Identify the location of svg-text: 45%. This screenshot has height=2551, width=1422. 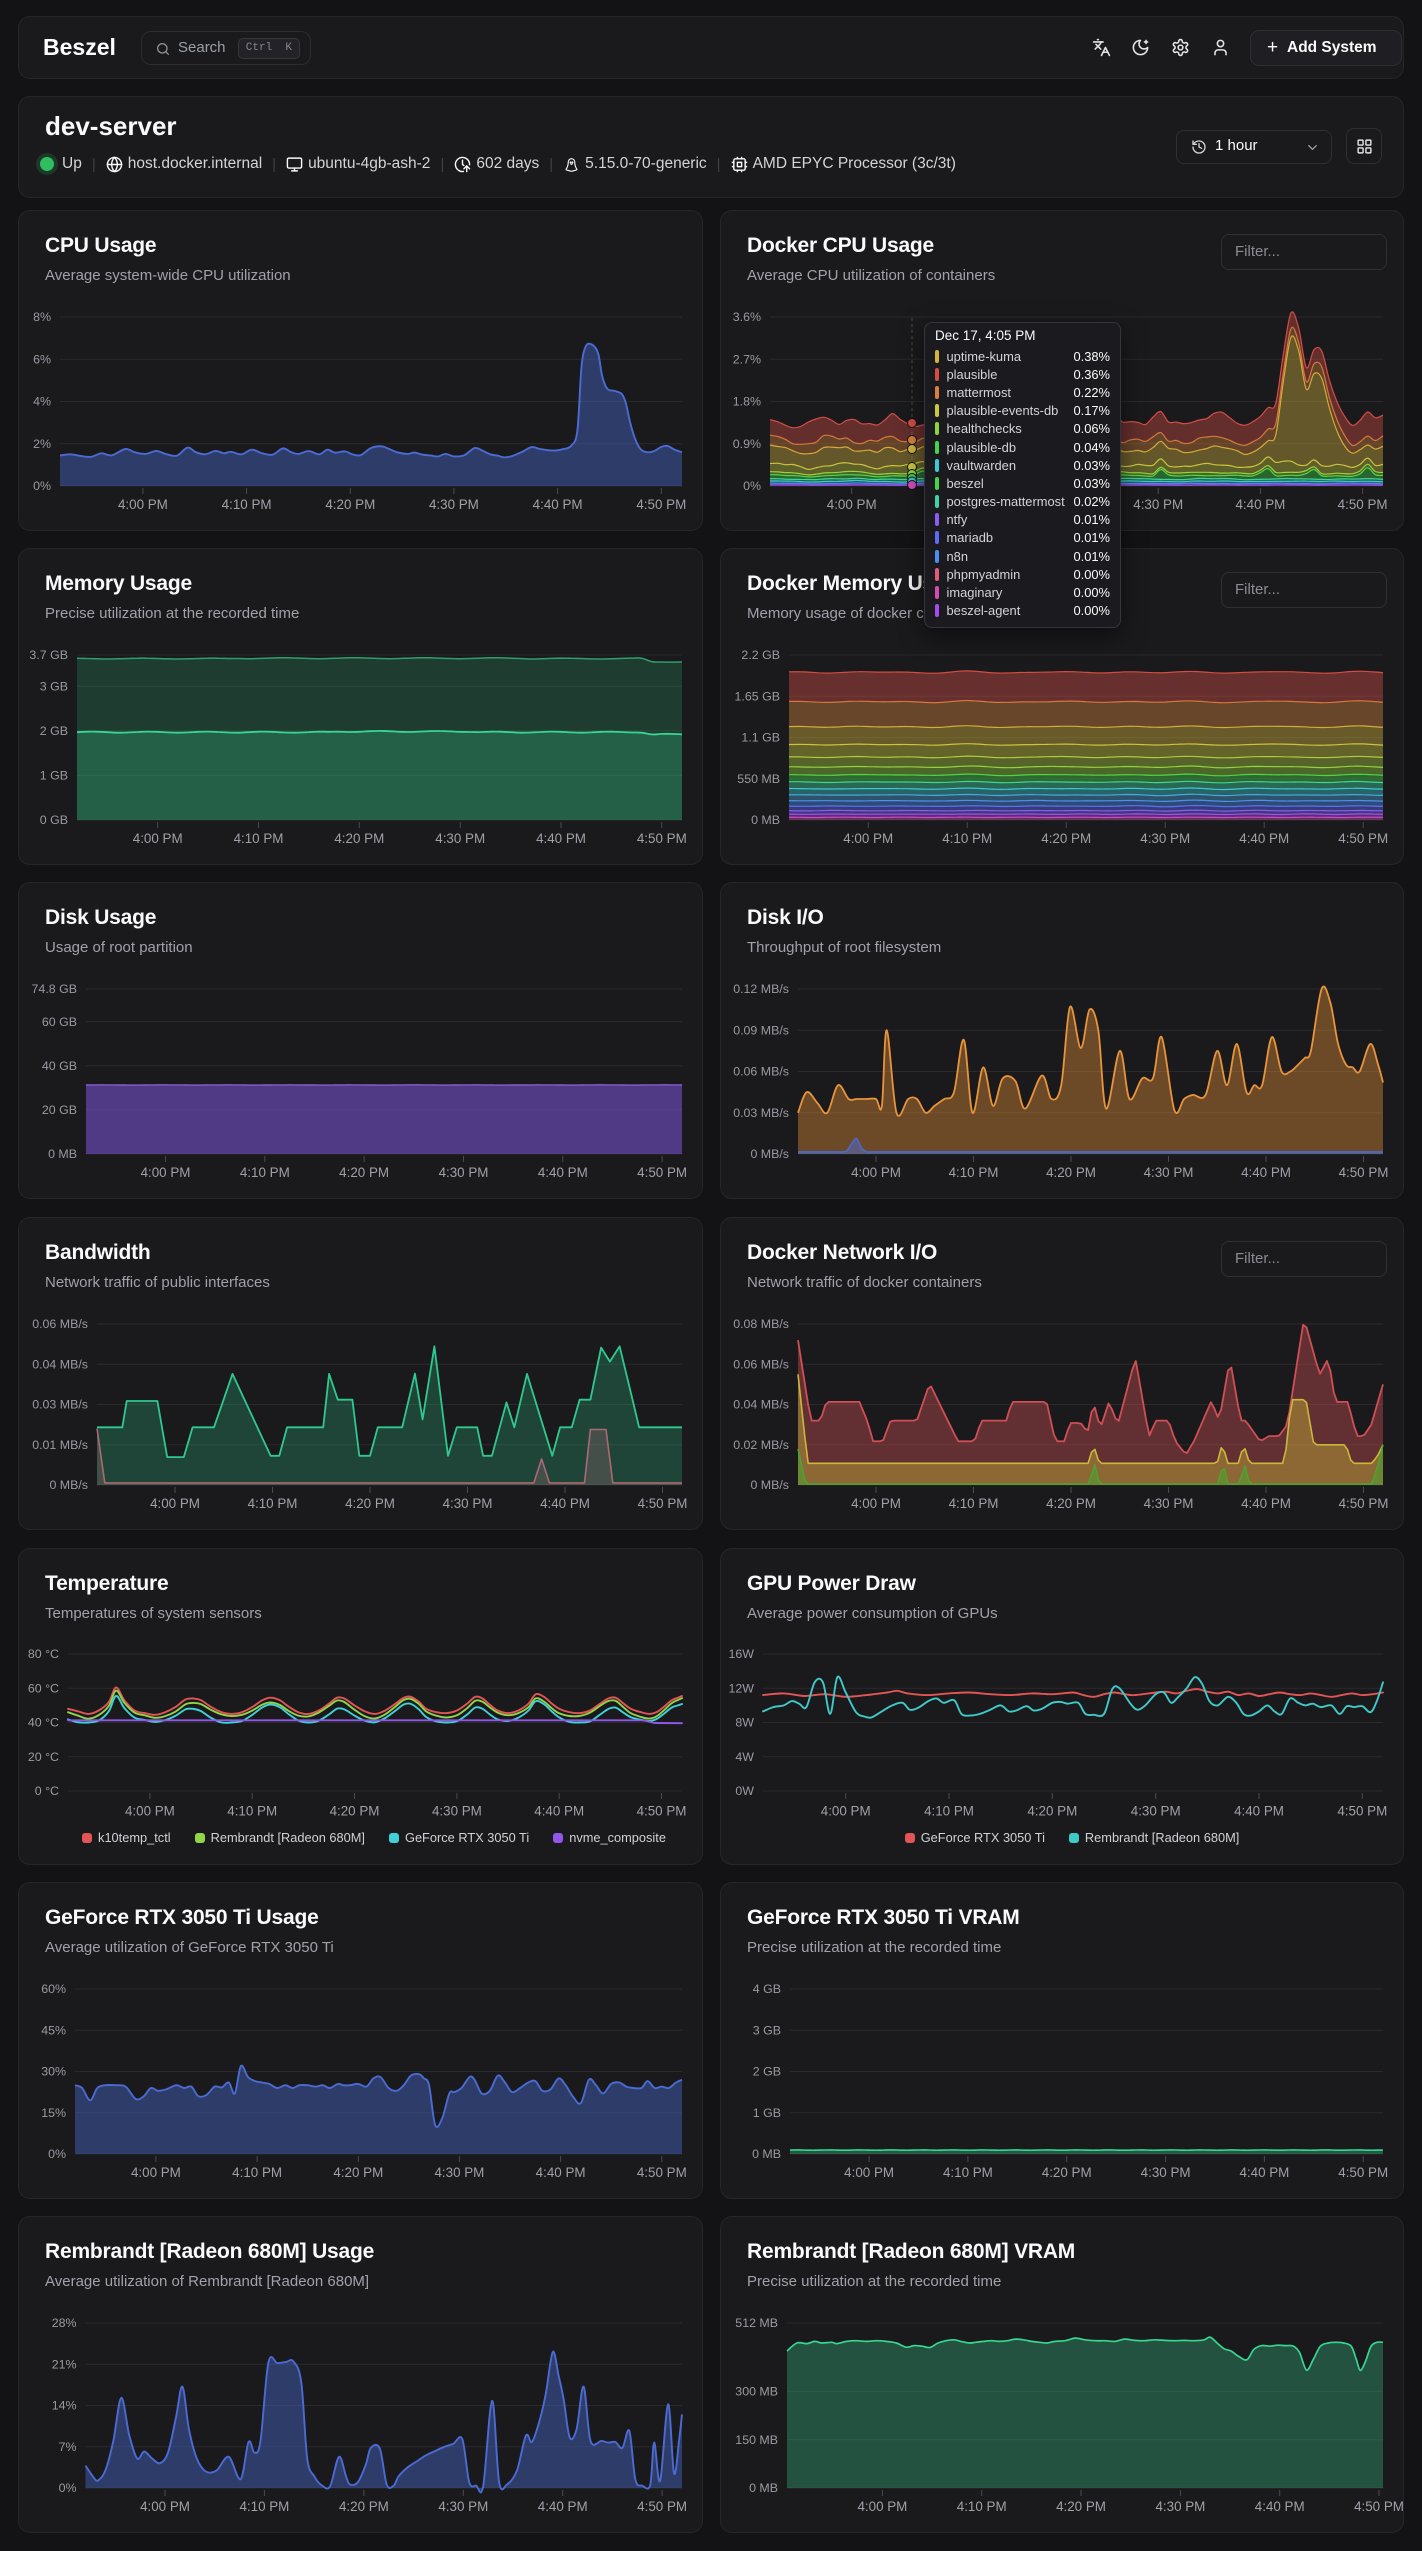
(53, 2030).